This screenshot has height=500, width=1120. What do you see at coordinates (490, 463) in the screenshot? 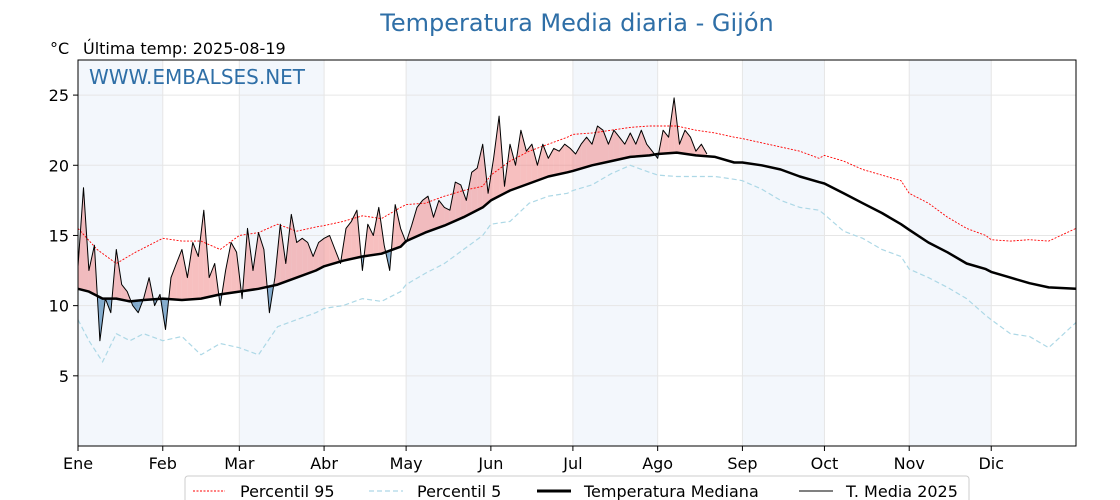
I see `x-tick-label: Jun` at bounding box center [490, 463].